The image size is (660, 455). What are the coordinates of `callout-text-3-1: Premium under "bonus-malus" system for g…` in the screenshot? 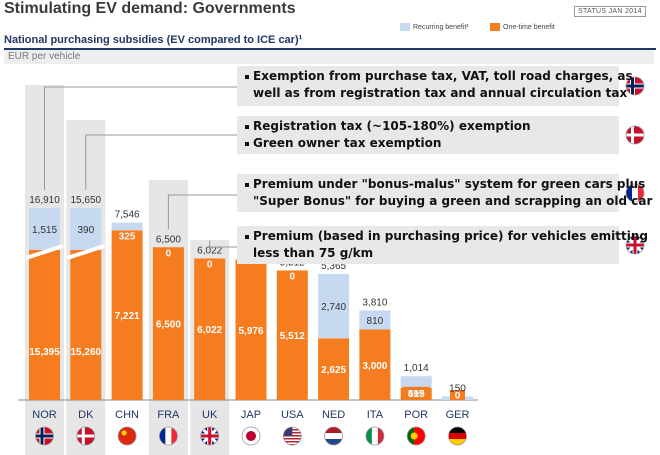 It's located at (449, 184).